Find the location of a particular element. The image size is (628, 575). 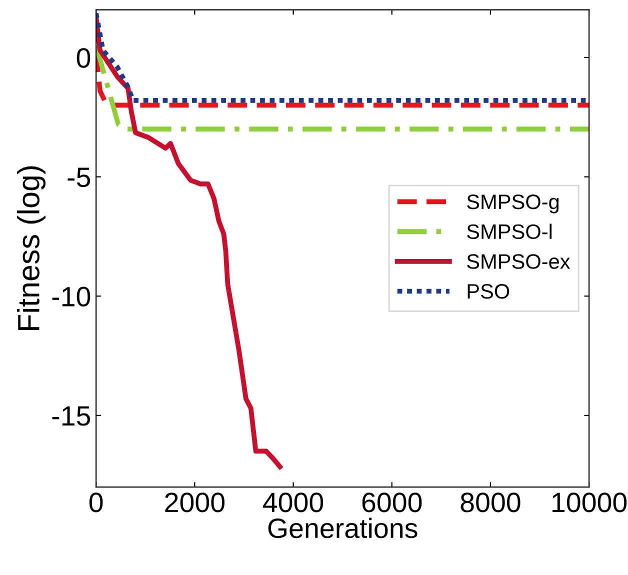

y-tick-label: -10 is located at coordinates (71, 296).